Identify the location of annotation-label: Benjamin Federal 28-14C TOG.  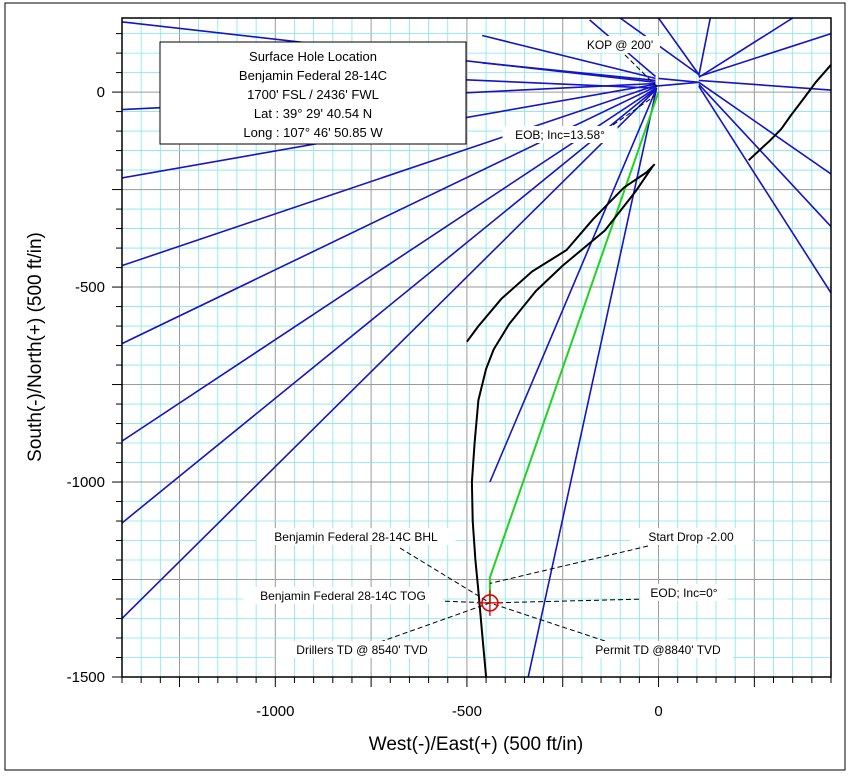
(343, 596).